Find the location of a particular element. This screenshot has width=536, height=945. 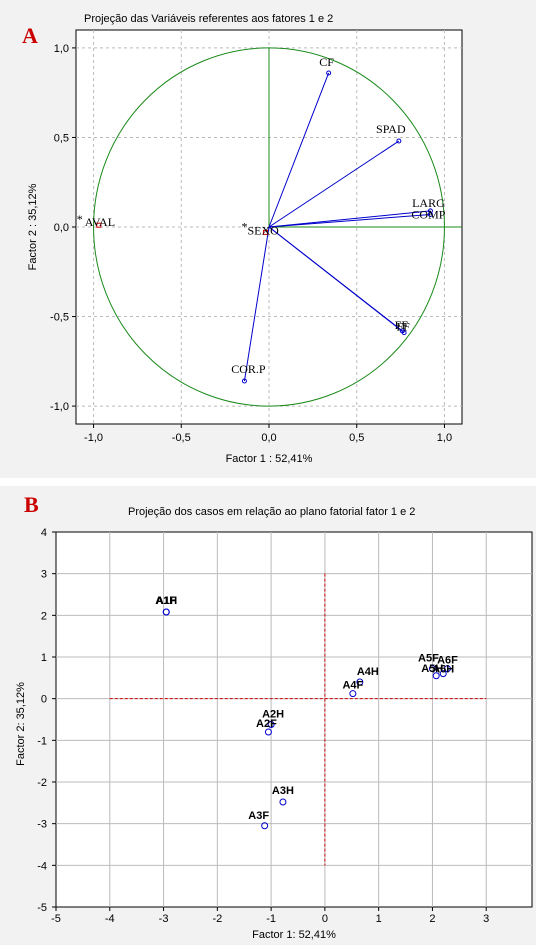

x-tick-label: 2 is located at coordinates (432, 919).